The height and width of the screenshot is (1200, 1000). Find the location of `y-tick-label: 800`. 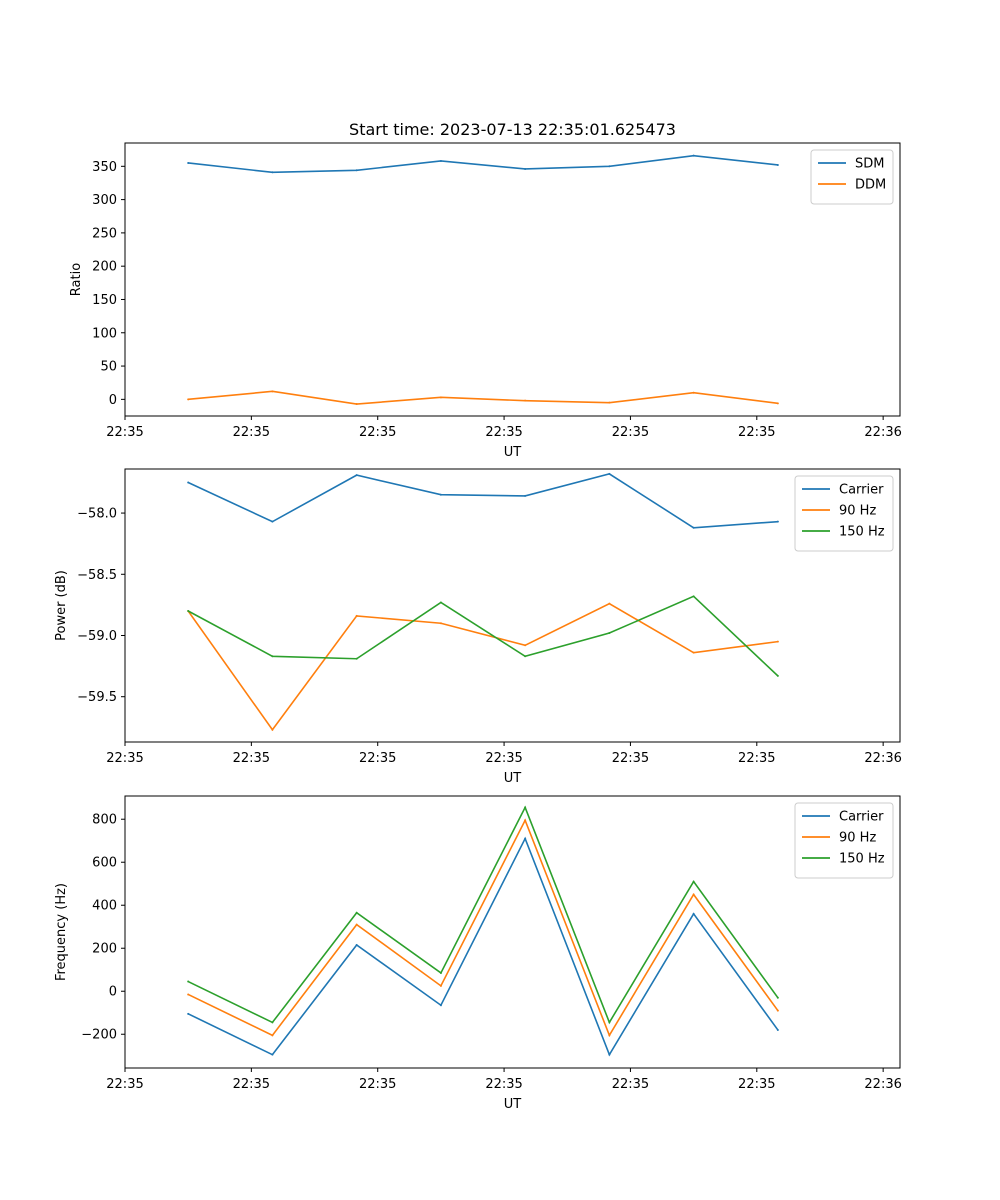

y-tick-label: 800 is located at coordinates (104, 820).